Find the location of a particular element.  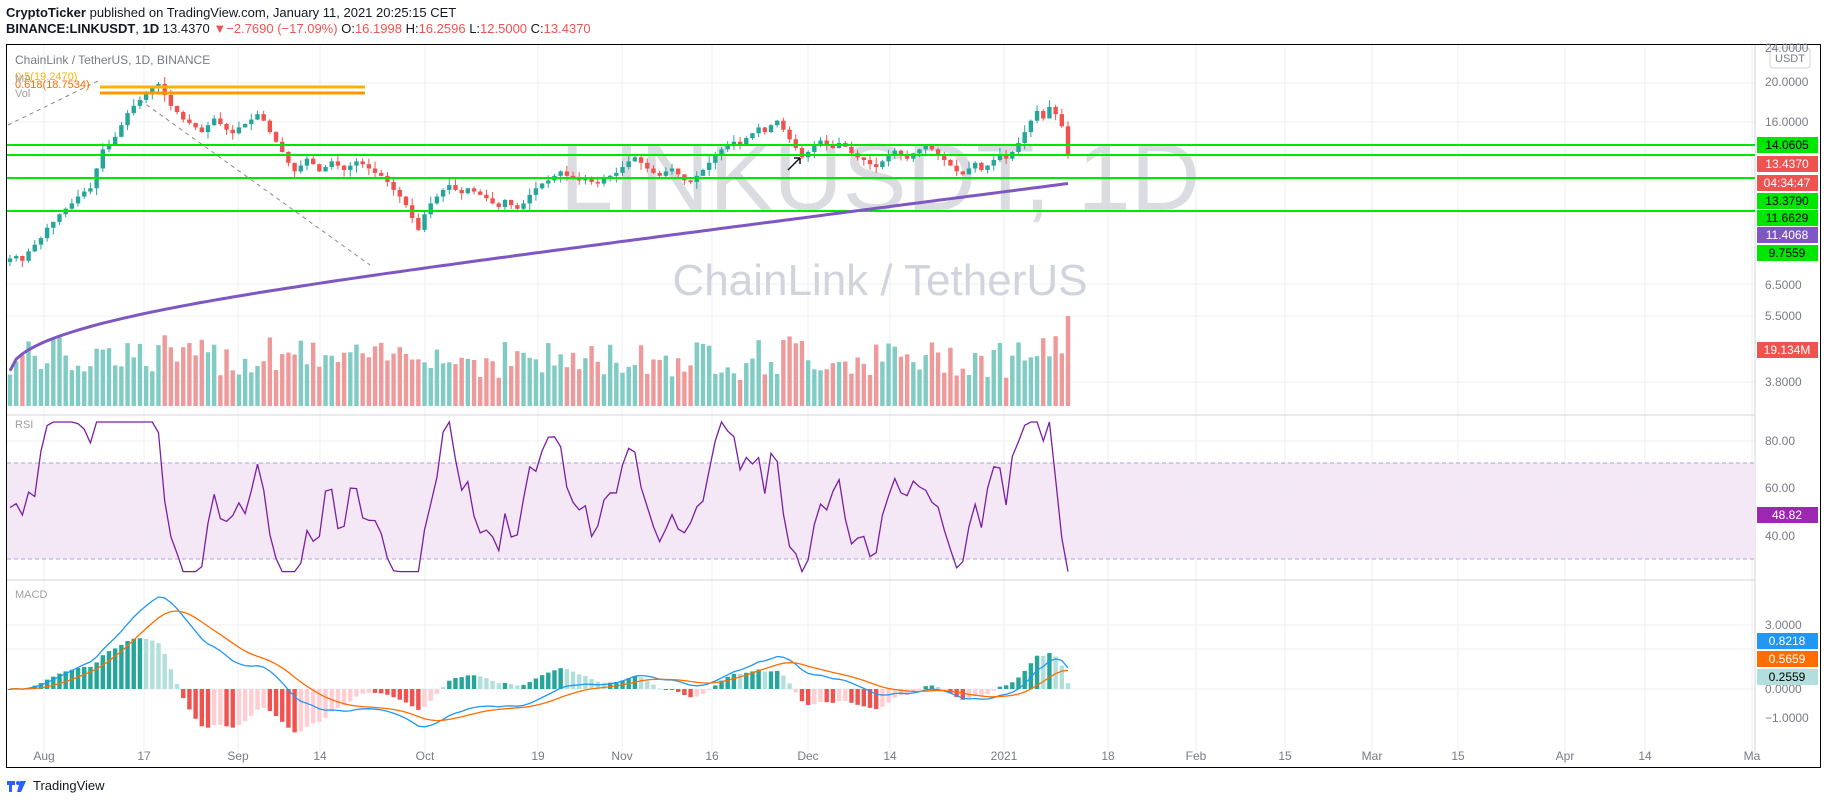

time-tick: 19 is located at coordinates (538, 756).